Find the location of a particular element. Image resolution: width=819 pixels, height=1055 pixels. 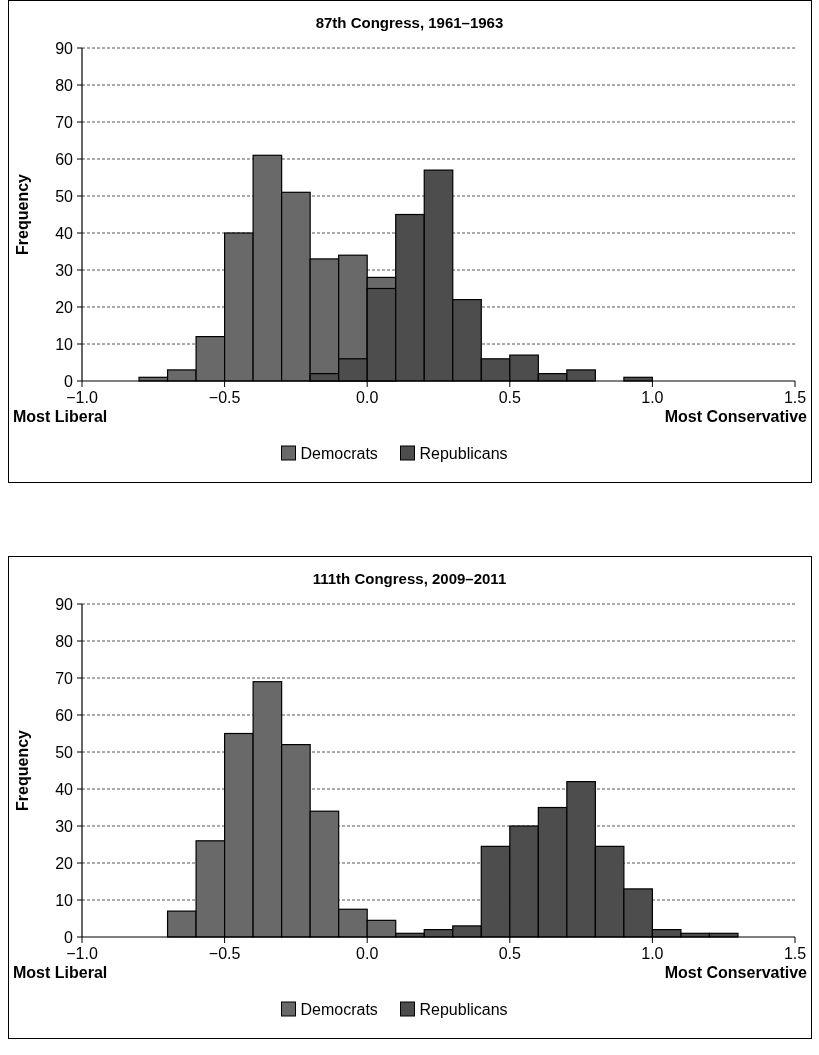

chart-title: 87th Congress, 1961–1963 is located at coordinates (409, 22).